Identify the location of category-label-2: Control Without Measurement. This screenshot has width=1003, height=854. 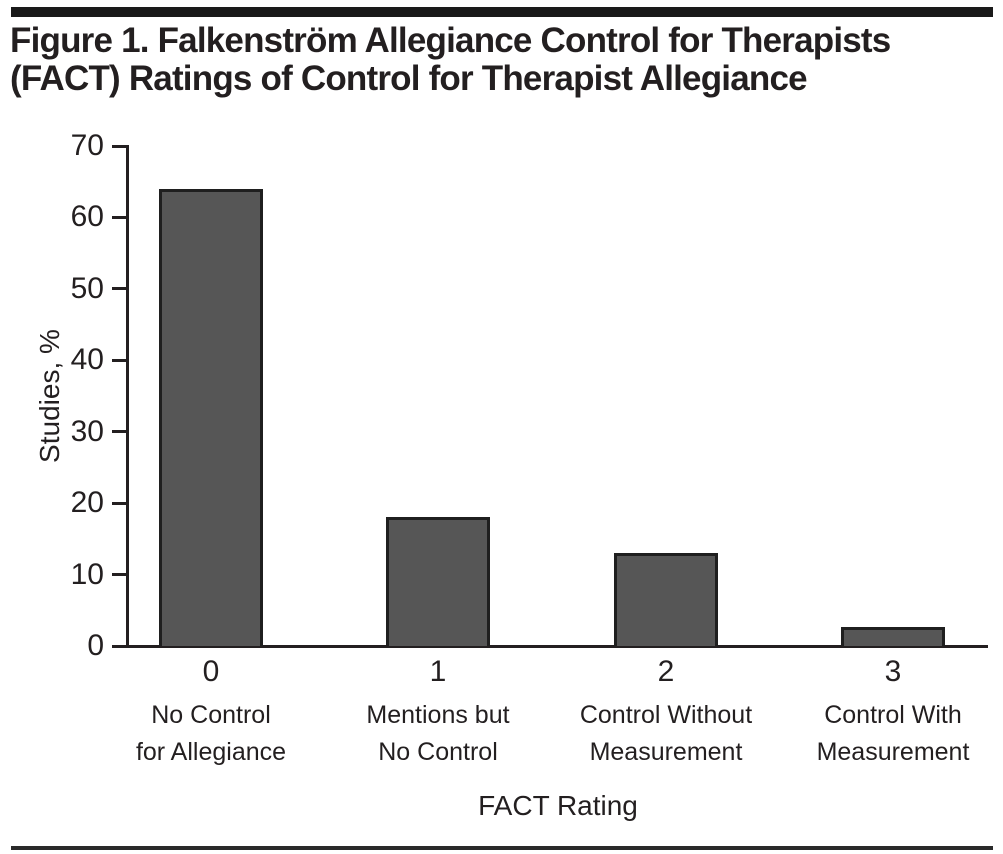
(666, 734).